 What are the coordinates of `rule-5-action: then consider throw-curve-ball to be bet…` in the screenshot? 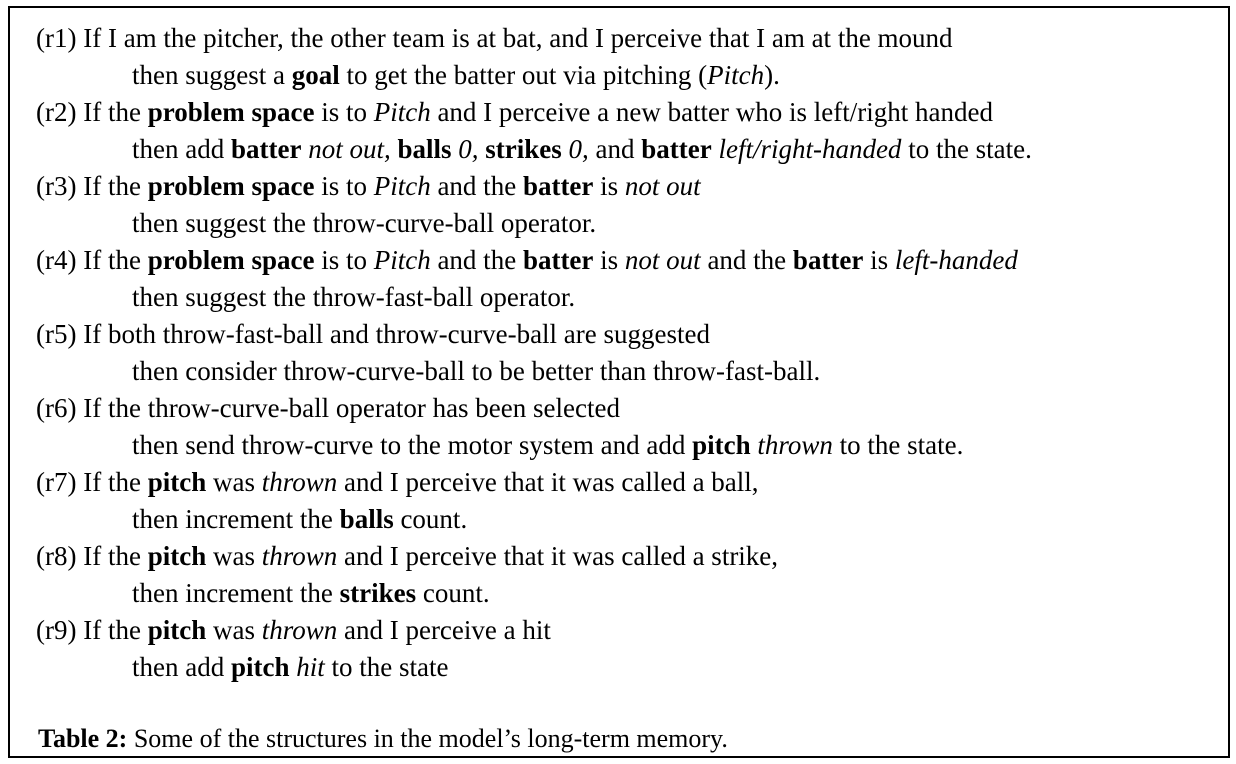 It's located at (476, 371).